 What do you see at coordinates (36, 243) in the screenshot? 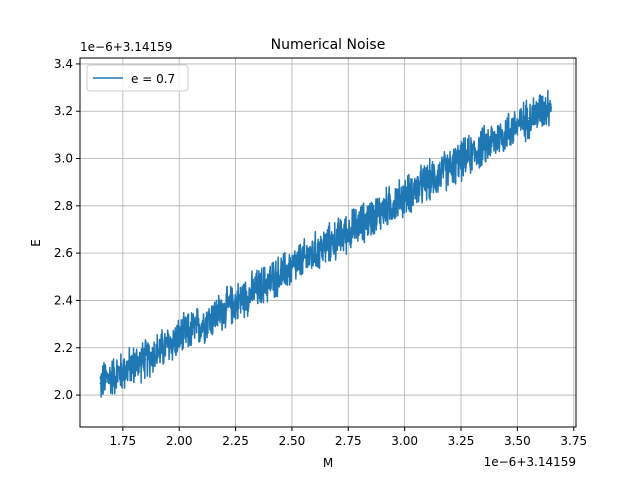
I see `y-axis-label: E` at bounding box center [36, 243].